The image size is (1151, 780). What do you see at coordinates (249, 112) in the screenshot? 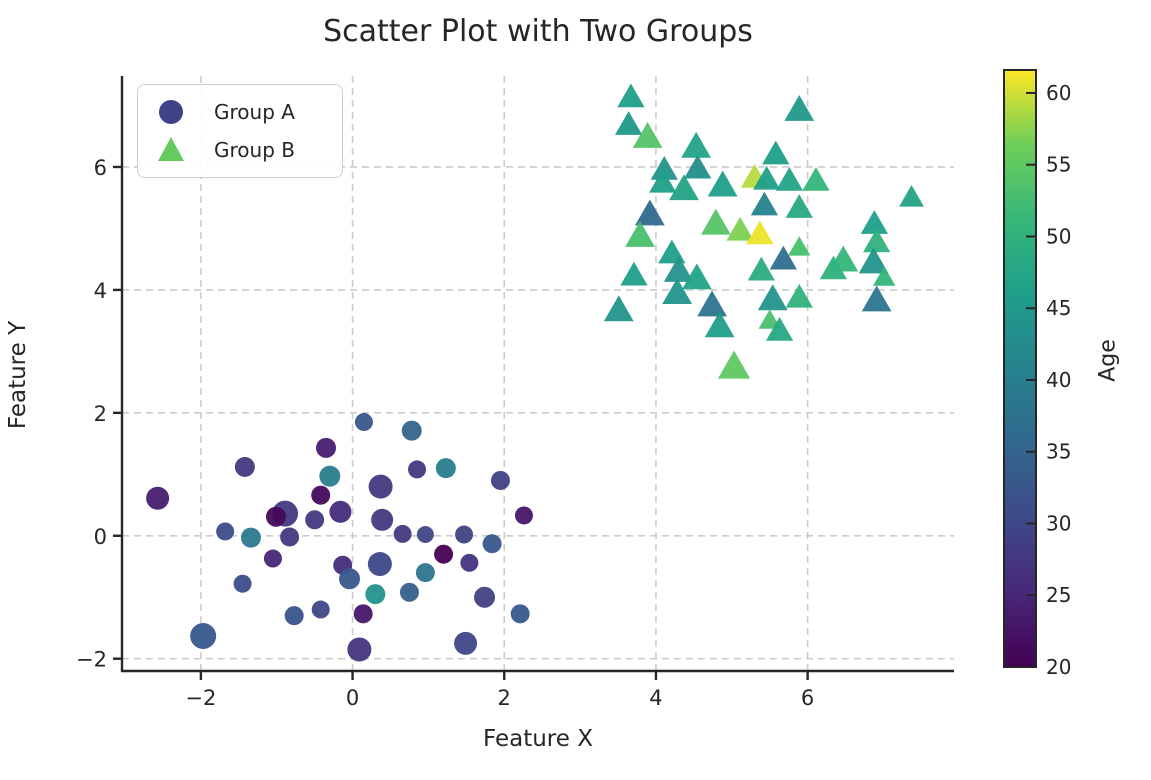
I see `legend-item-group-a: Group A` at bounding box center [249, 112].